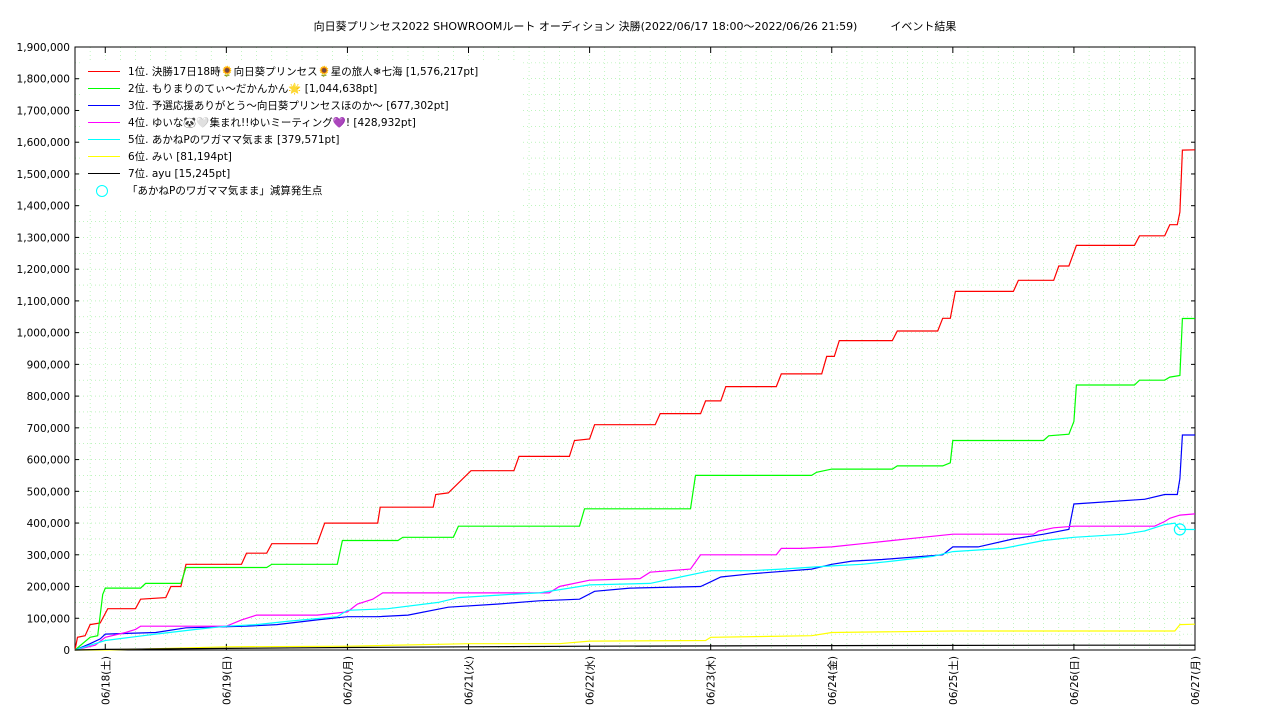 The height and width of the screenshot is (720, 1280). Describe the element at coordinates (66, 651) in the screenshot. I see `y-tick-label: 0` at that location.